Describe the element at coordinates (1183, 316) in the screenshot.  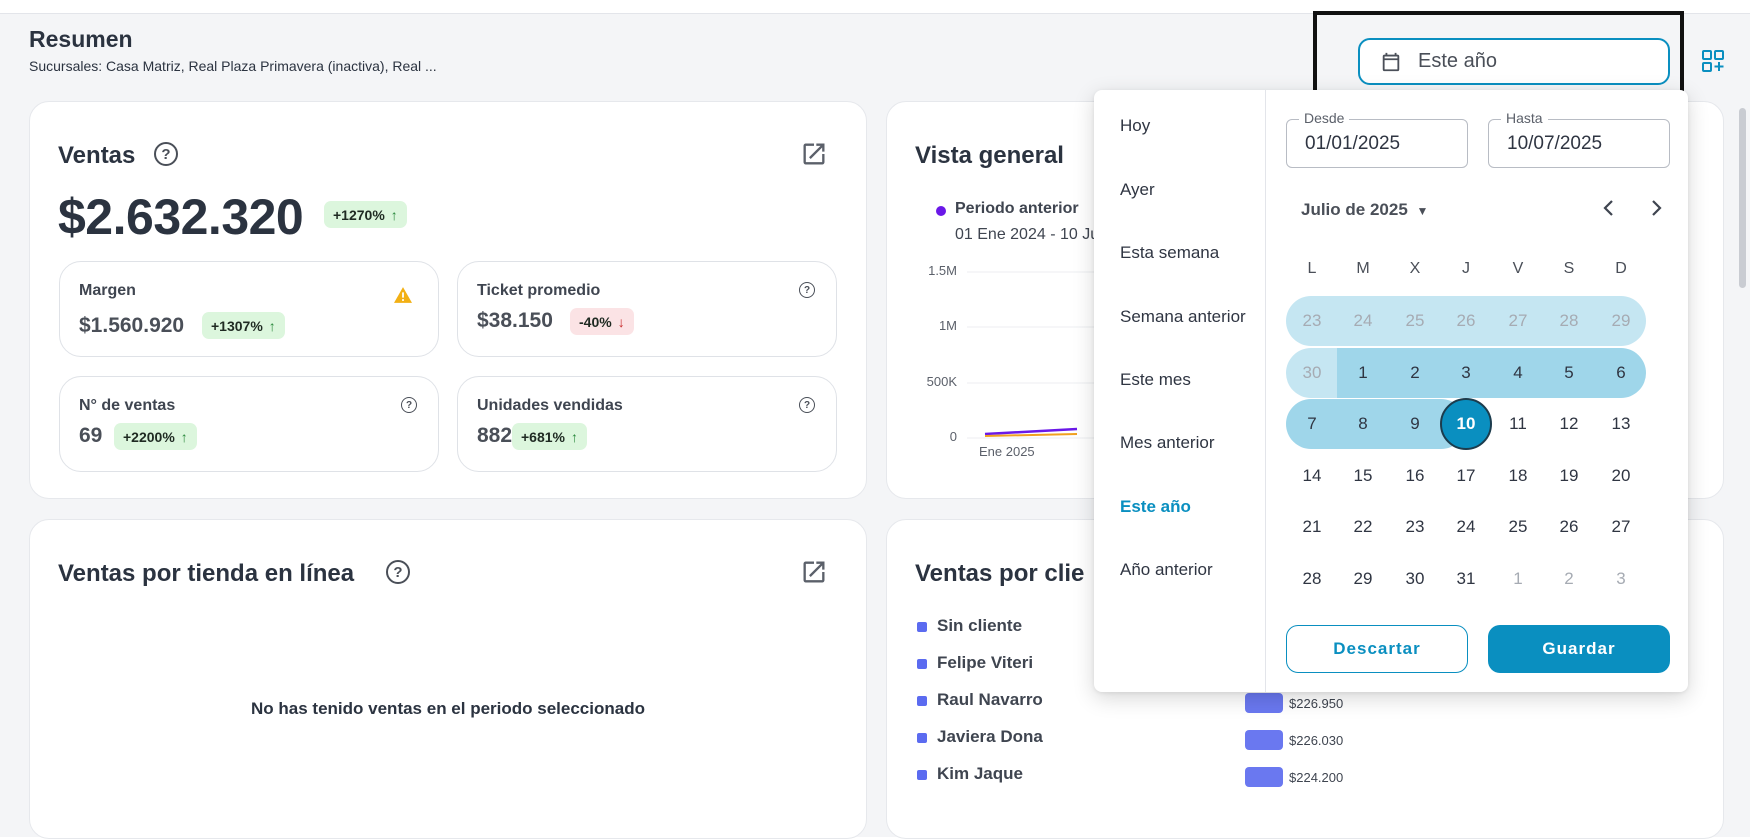
I see `preset-last-week: Semana anterior` at that location.